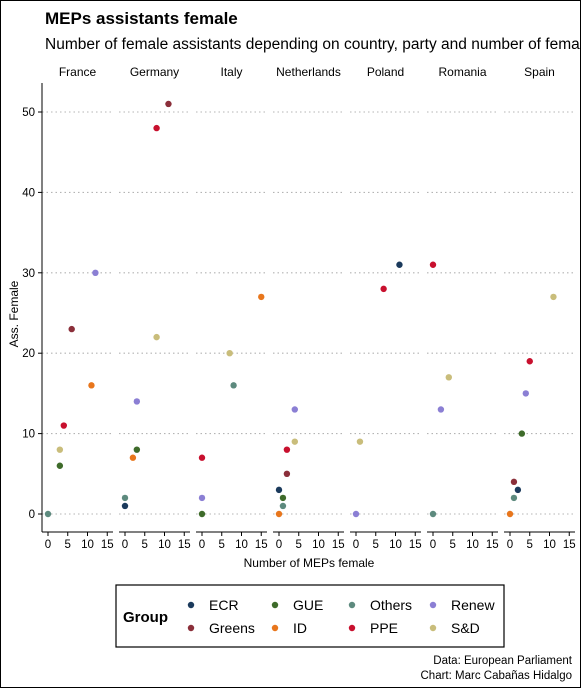 The height and width of the screenshot is (688, 581). Describe the element at coordinates (14, 313) in the screenshot. I see `y-axis-label: Ass. Female` at that location.